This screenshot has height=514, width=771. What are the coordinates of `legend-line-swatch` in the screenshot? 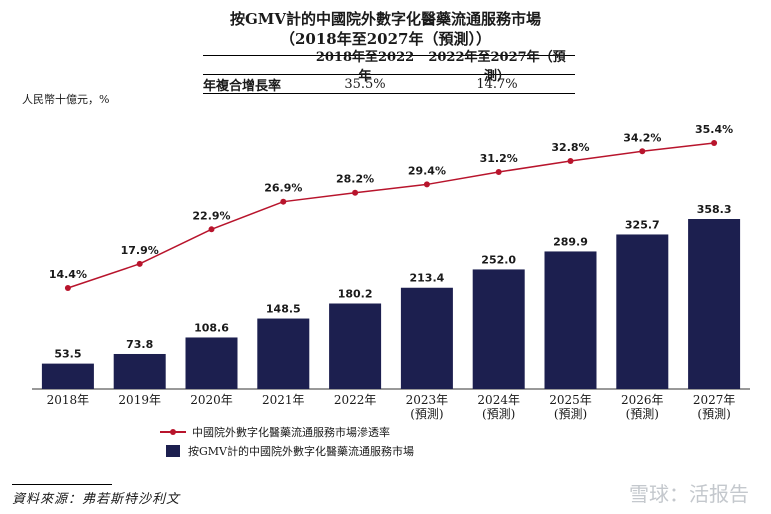 It's located at (173, 432).